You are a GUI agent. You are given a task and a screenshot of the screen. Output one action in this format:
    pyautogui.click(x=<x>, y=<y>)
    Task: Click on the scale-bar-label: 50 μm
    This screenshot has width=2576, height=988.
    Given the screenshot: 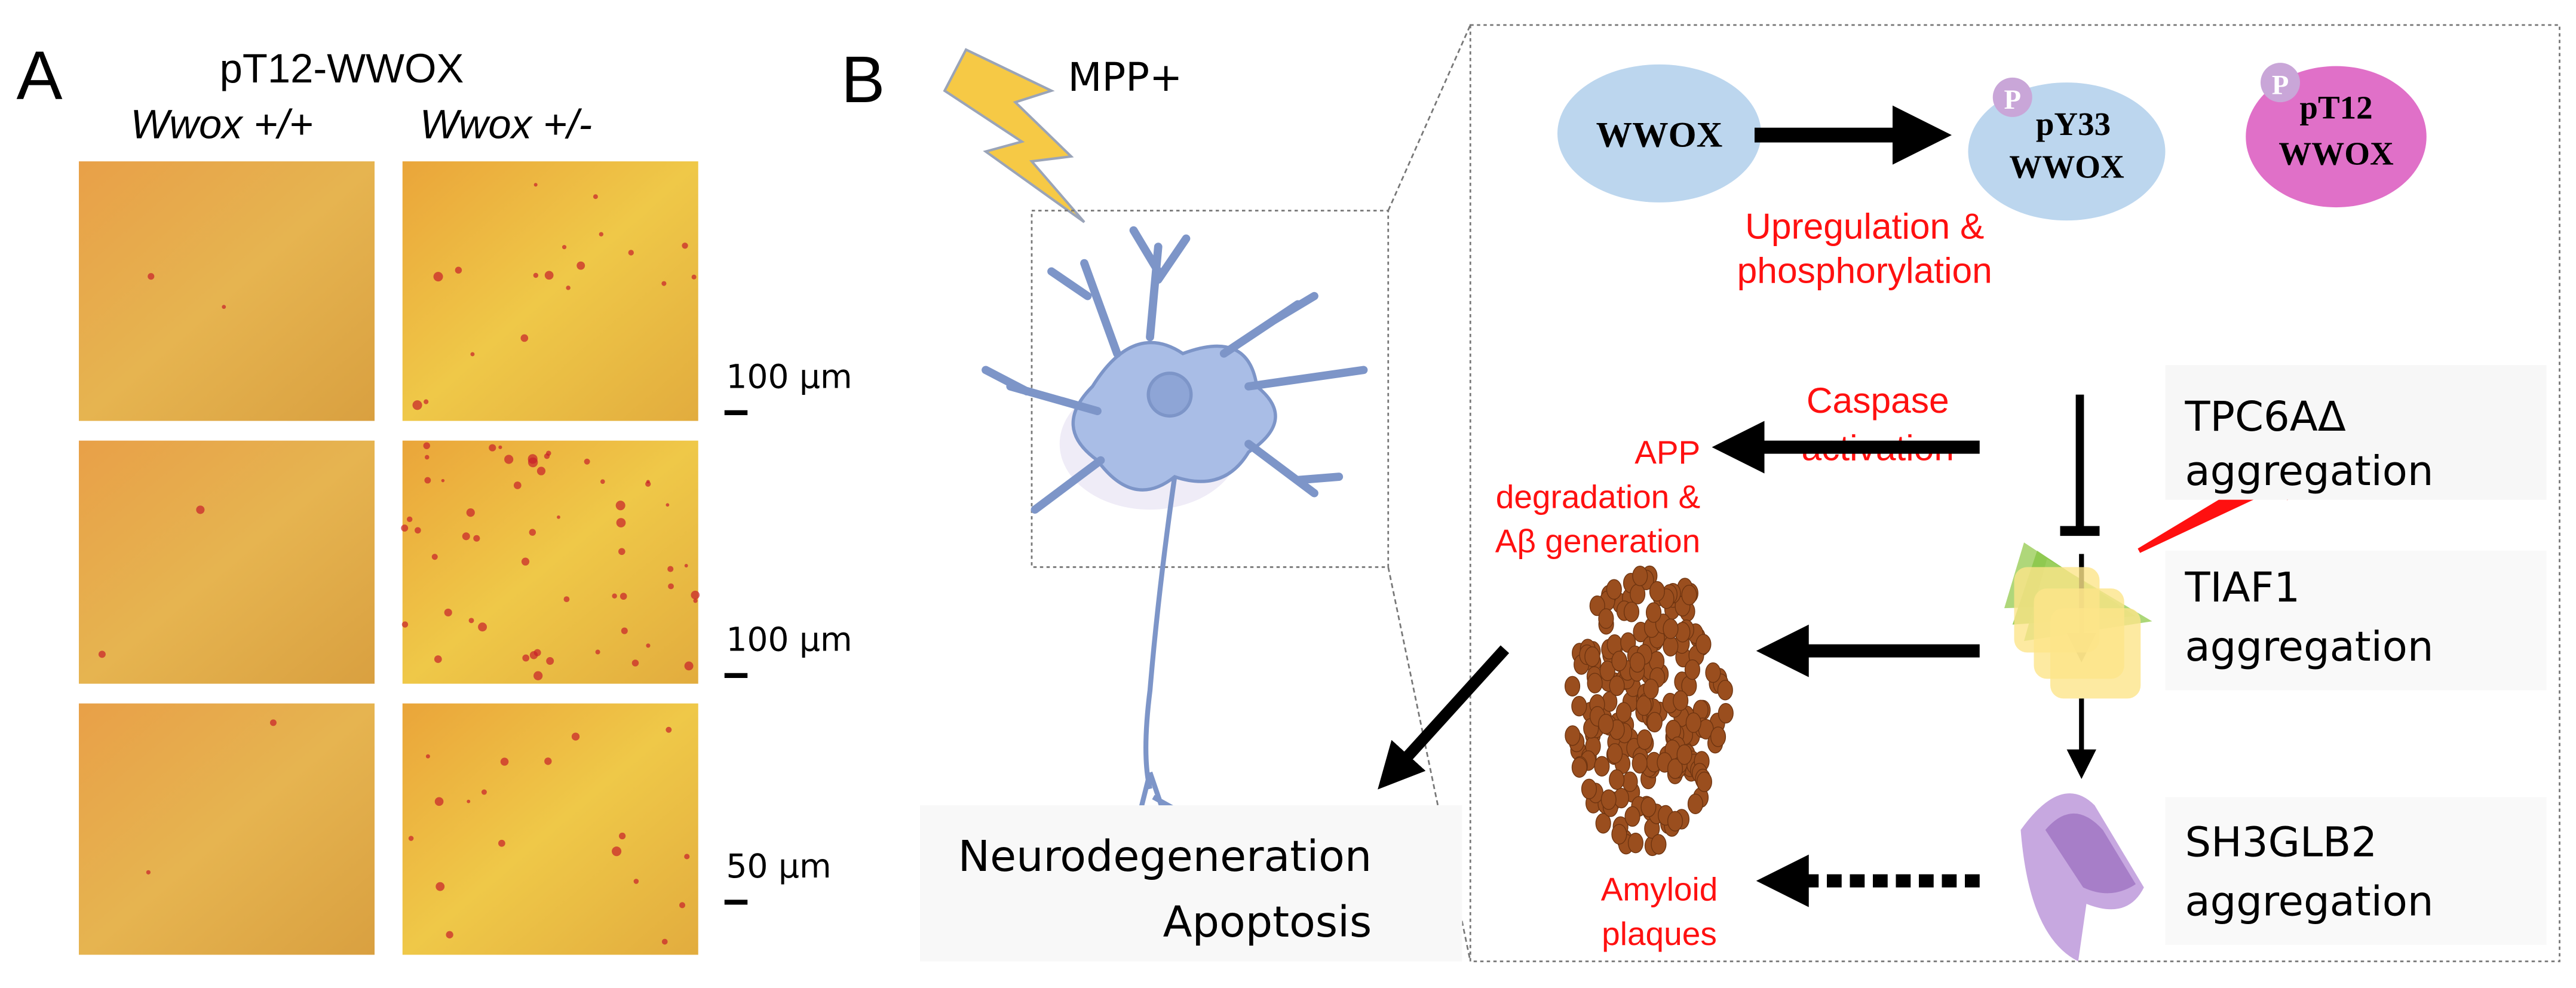 What is the action you would take?
    pyautogui.click(x=779, y=866)
    